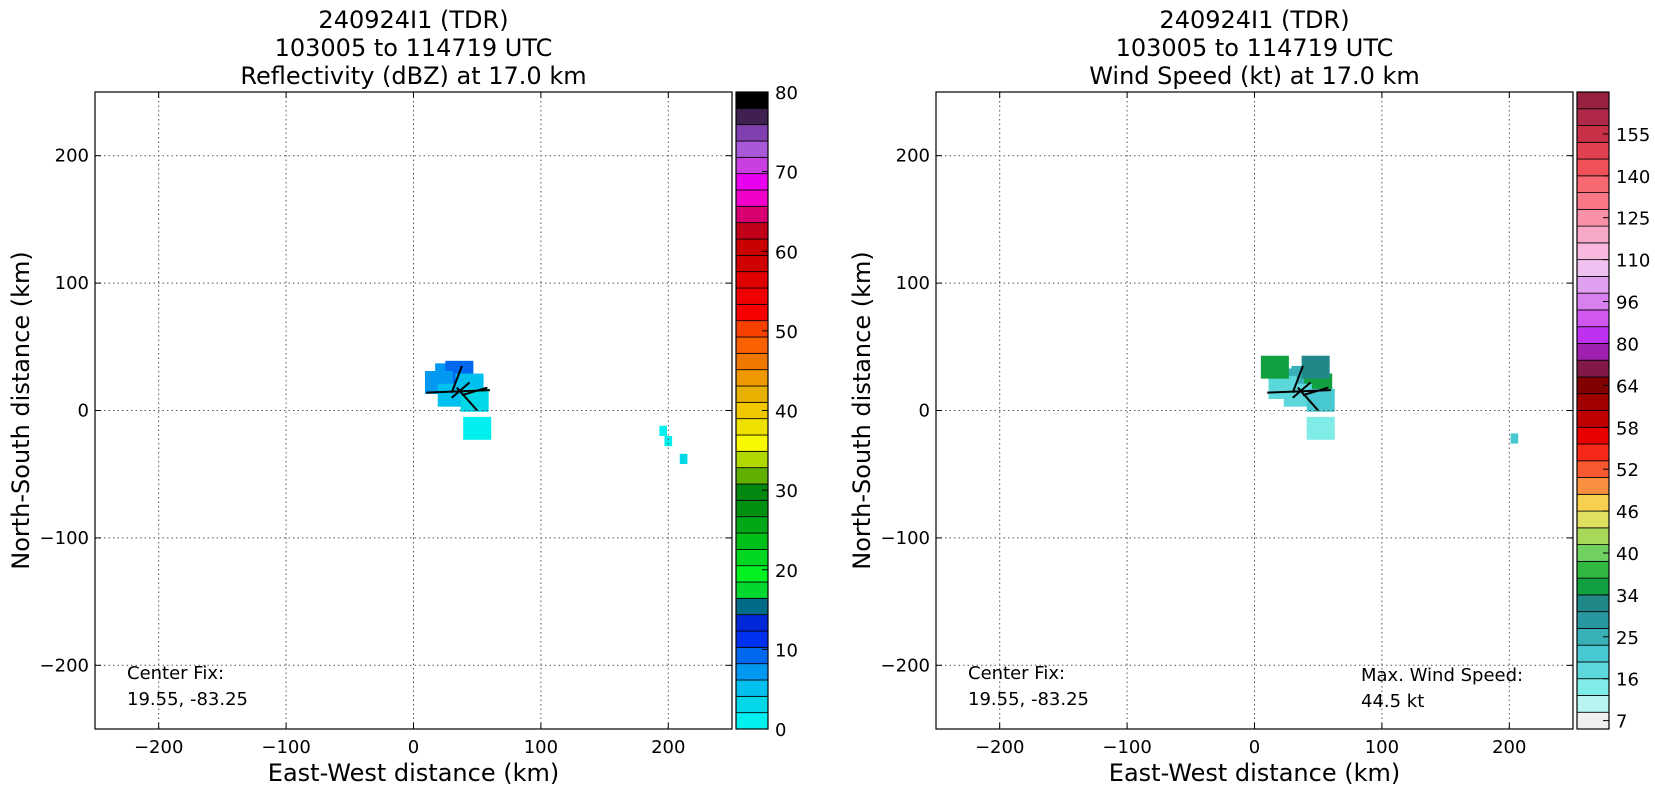 Image resolution: width=1655 pixels, height=787 pixels. What do you see at coordinates (1627, 680) in the screenshot?
I see `colorbar-tick-label: 16` at bounding box center [1627, 680].